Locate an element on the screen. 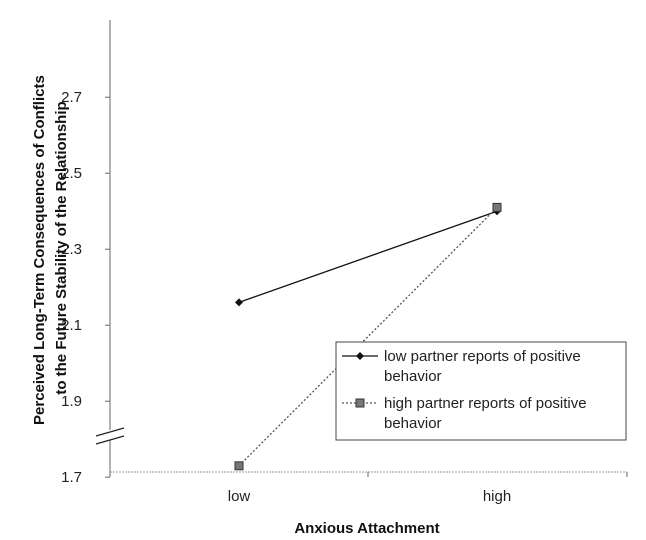 The height and width of the screenshot is (540, 646). series-1-point is located at coordinates (239, 302).